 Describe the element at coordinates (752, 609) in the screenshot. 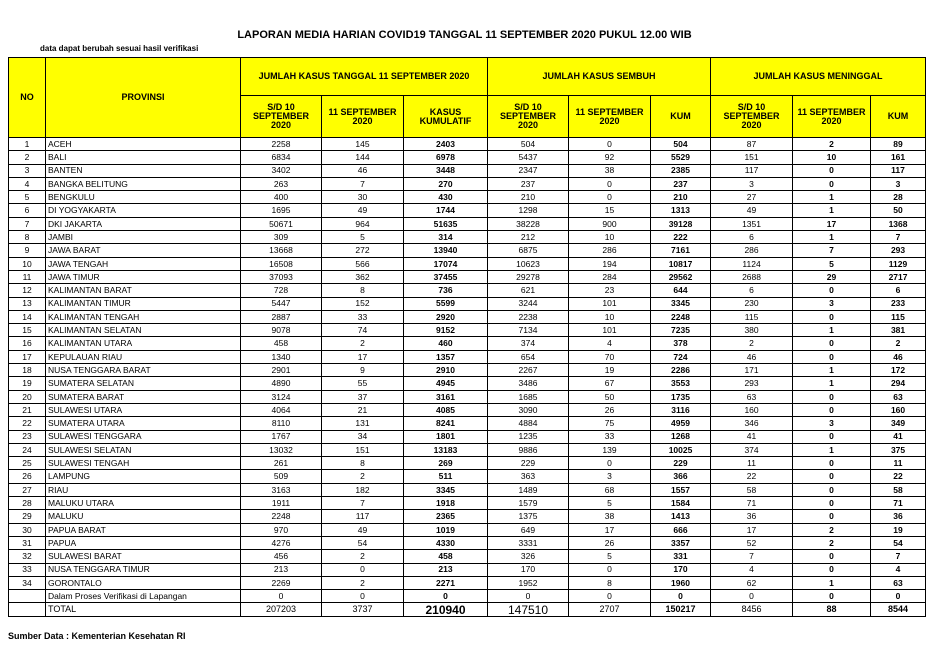

I see `cell-value: 8456` at that location.